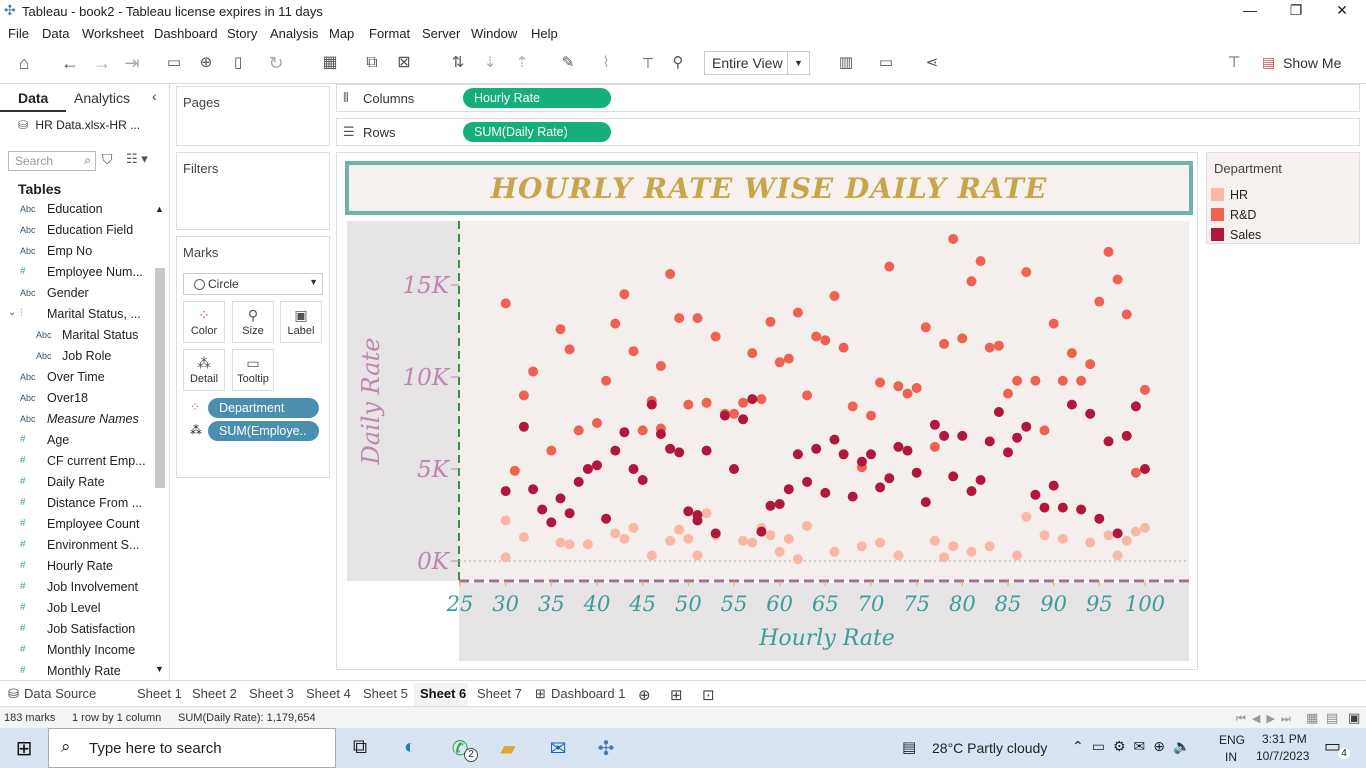 The width and height of the screenshot is (1366, 768). What do you see at coordinates (390, 33) in the screenshot?
I see `menu-format: Format` at bounding box center [390, 33].